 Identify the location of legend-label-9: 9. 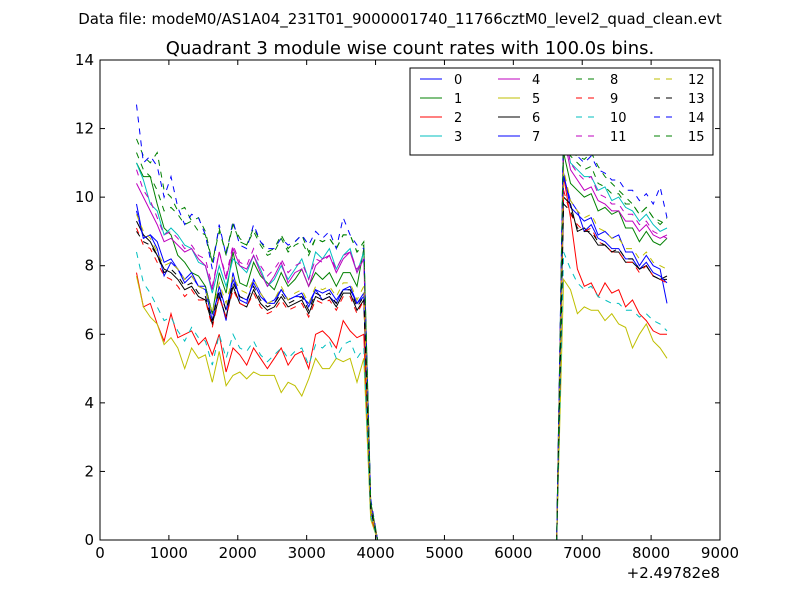
(614, 99).